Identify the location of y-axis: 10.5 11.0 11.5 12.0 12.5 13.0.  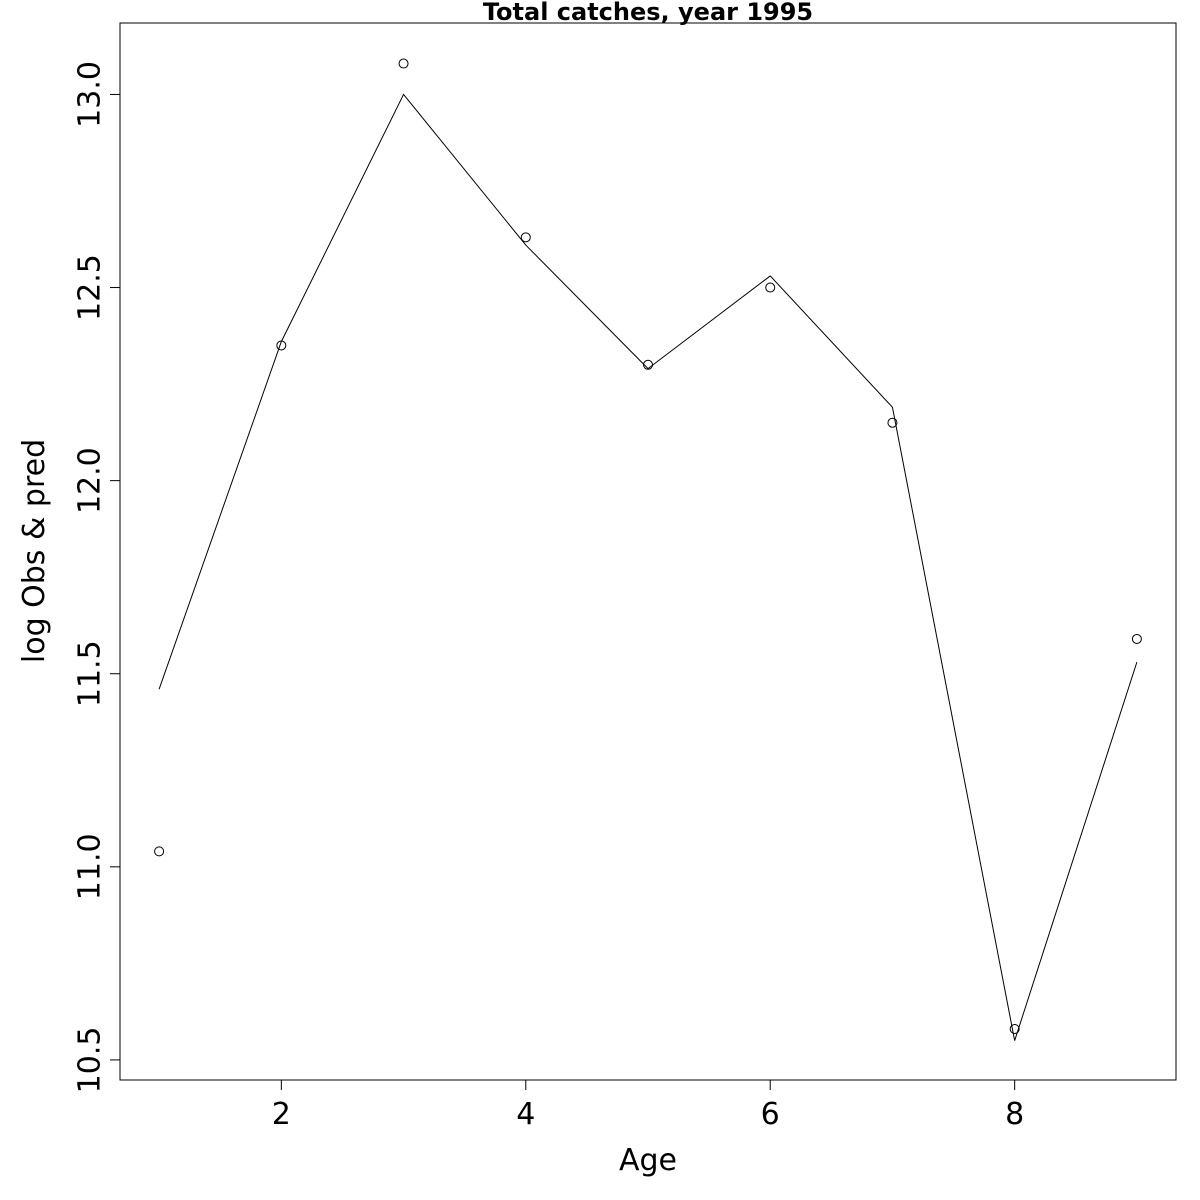
(97, 577).